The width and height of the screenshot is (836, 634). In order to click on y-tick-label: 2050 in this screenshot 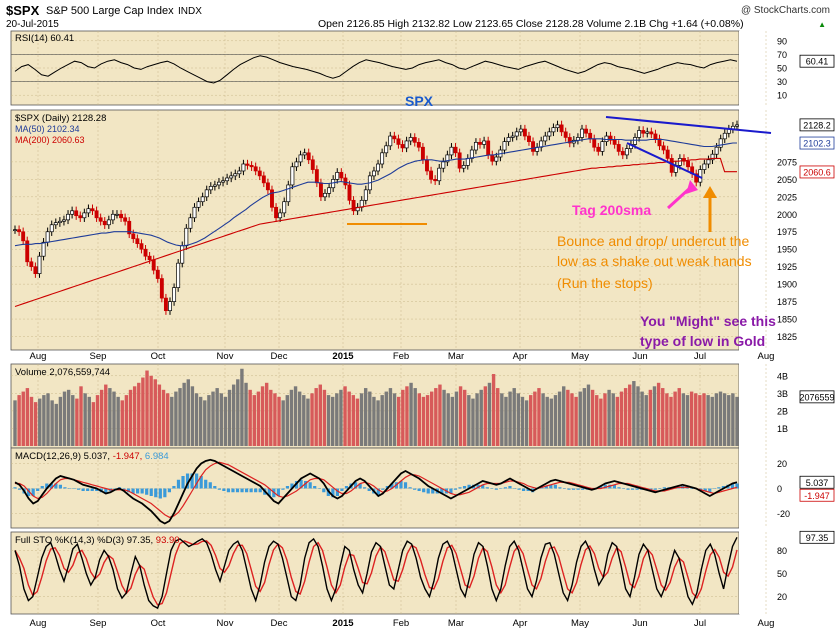, I will do `click(787, 180)`.